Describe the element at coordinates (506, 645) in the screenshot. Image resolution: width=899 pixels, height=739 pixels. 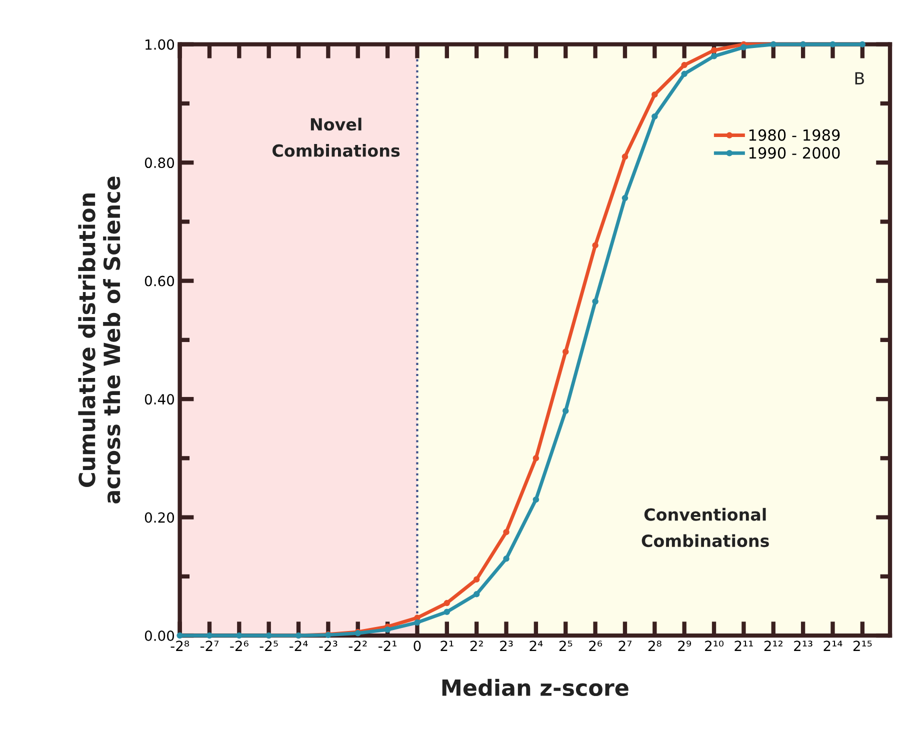
I see `x-tick-label: 2³` at that location.